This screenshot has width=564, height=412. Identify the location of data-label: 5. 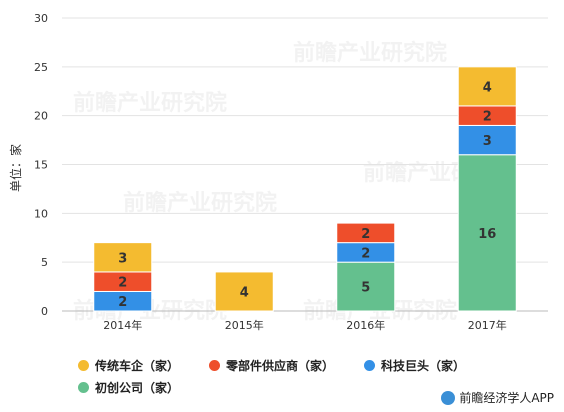
(365, 288).